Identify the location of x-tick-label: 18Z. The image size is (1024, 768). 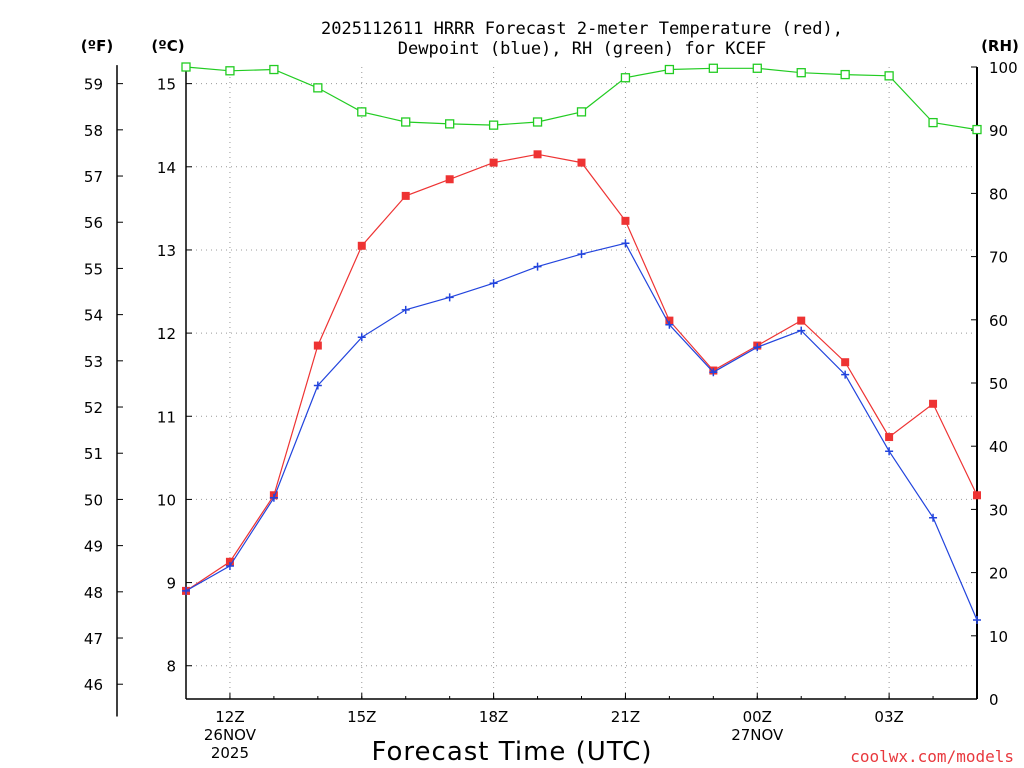
(493, 717).